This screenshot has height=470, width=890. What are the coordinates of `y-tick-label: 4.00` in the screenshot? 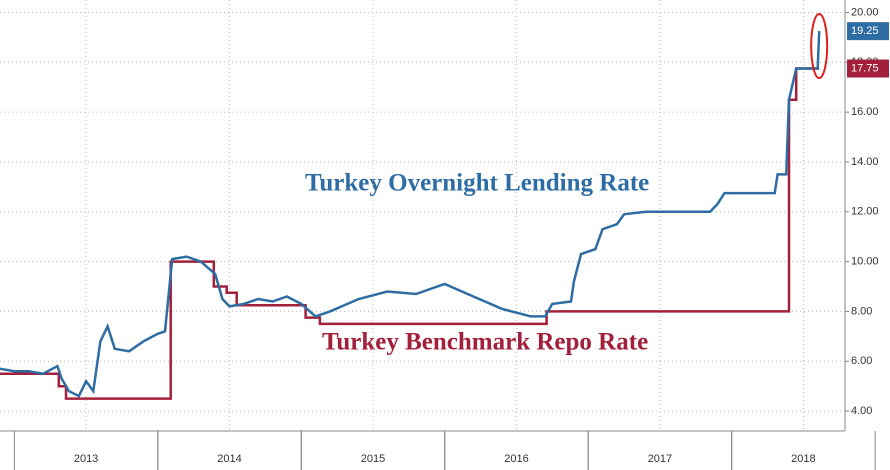 It's located at (861, 411).